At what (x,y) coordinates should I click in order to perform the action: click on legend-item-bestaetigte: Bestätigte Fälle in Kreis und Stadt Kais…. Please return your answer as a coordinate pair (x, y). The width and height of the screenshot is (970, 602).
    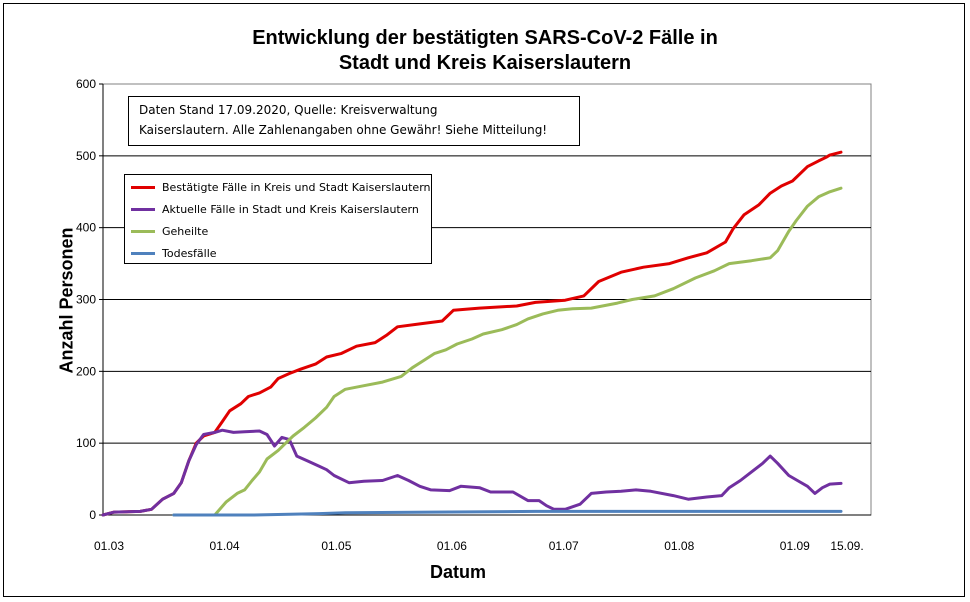
    Looking at the image, I should click on (281, 187).